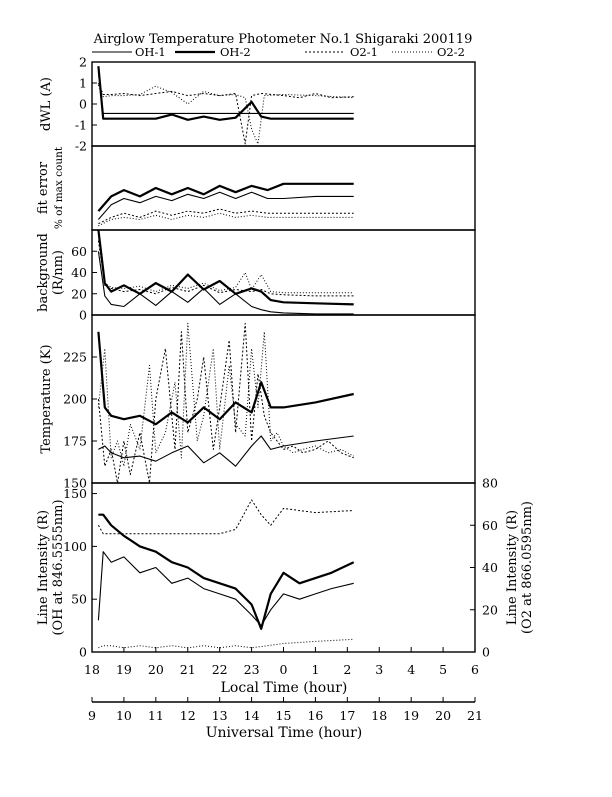 The width and height of the screenshot is (612, 797). What do you see at coordinates (79, 272) in the screenshot?
I see `y-tick-label: 40` at bounding box center [79, 272].